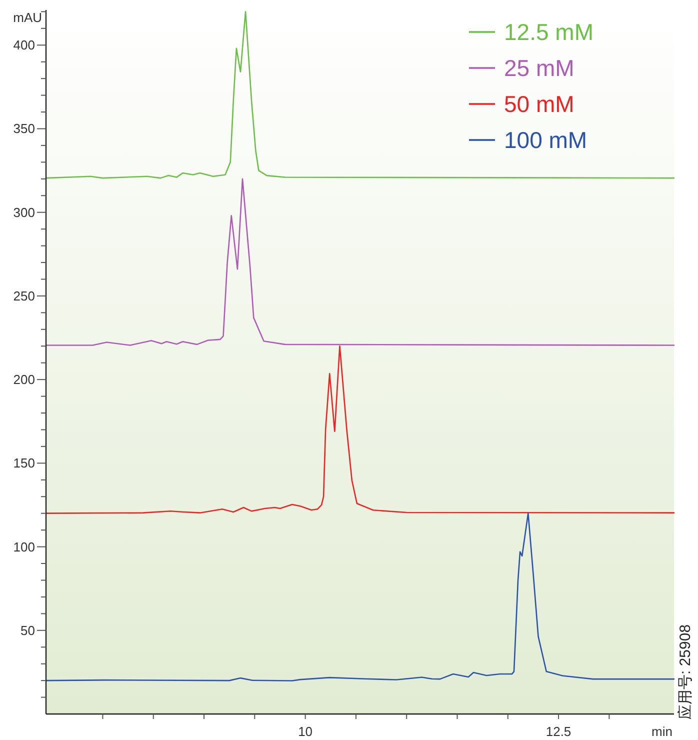 The height and width of the screenshot is (740, 698). I want to click on x-tick-label: 10, so click(305, 731).